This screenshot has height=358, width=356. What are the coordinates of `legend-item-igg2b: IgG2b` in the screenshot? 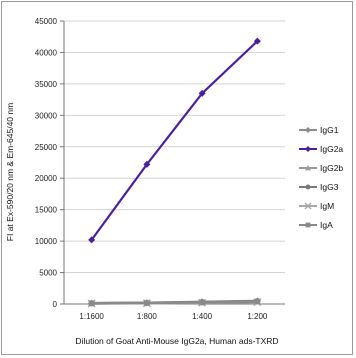 It's located at (321, 168).